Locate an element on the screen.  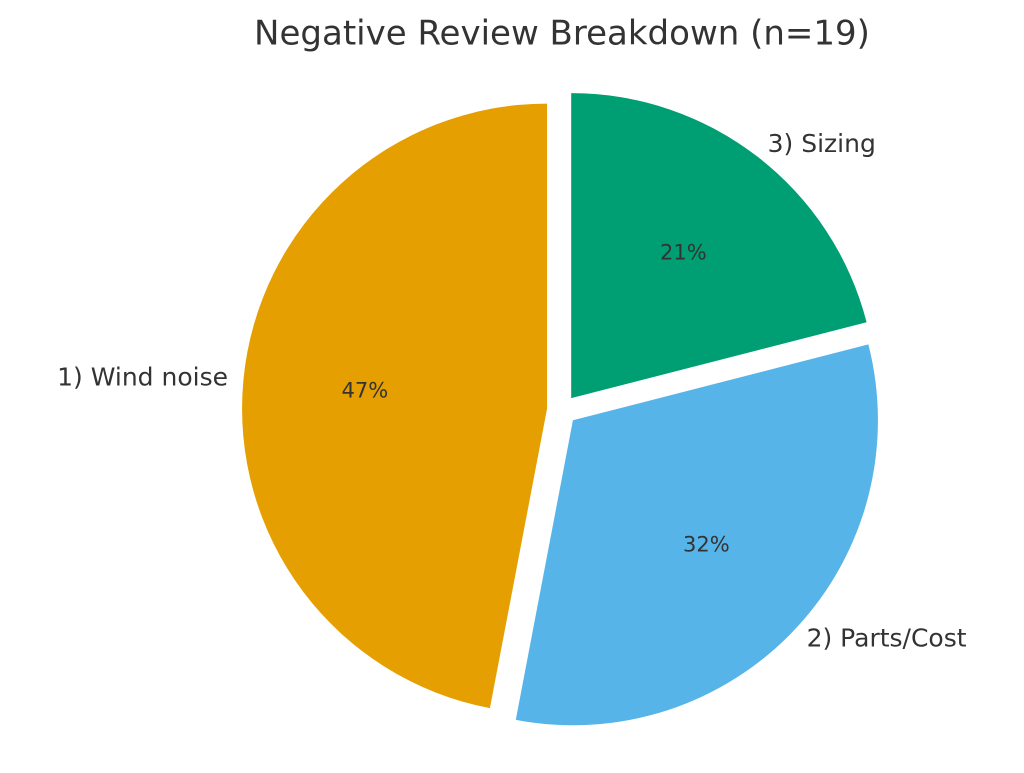
slice-label: 2) Parts/Cost is located at coordinates (887, 638).